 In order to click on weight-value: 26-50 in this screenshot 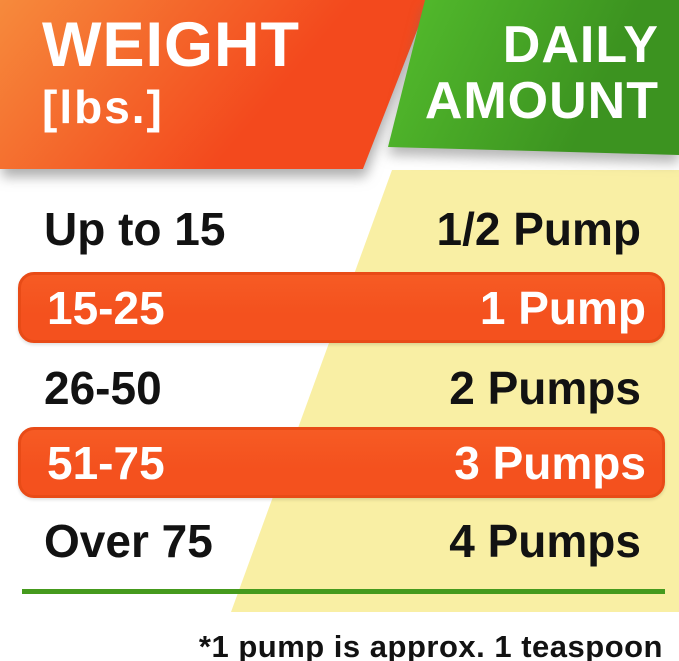, I will do `click(103, 387)`.